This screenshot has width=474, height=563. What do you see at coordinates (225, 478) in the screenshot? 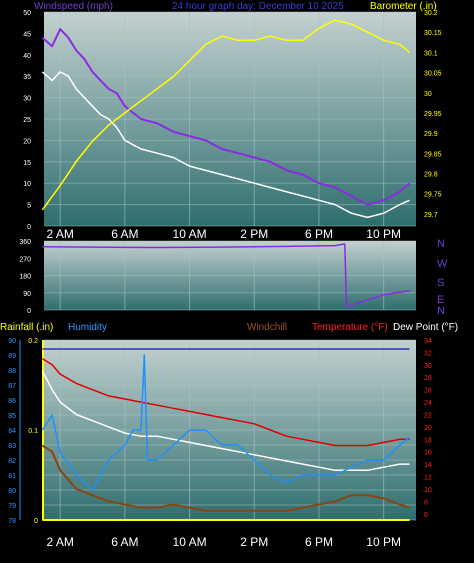
I see `dewpoint-line` at bounding box center [225, 478].